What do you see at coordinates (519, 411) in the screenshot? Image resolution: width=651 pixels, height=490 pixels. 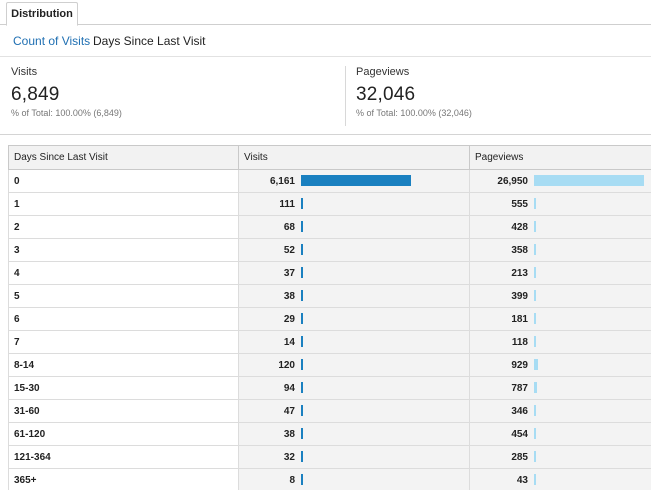 I see `pageviews-value: 346` at bounding box center [519, 411].